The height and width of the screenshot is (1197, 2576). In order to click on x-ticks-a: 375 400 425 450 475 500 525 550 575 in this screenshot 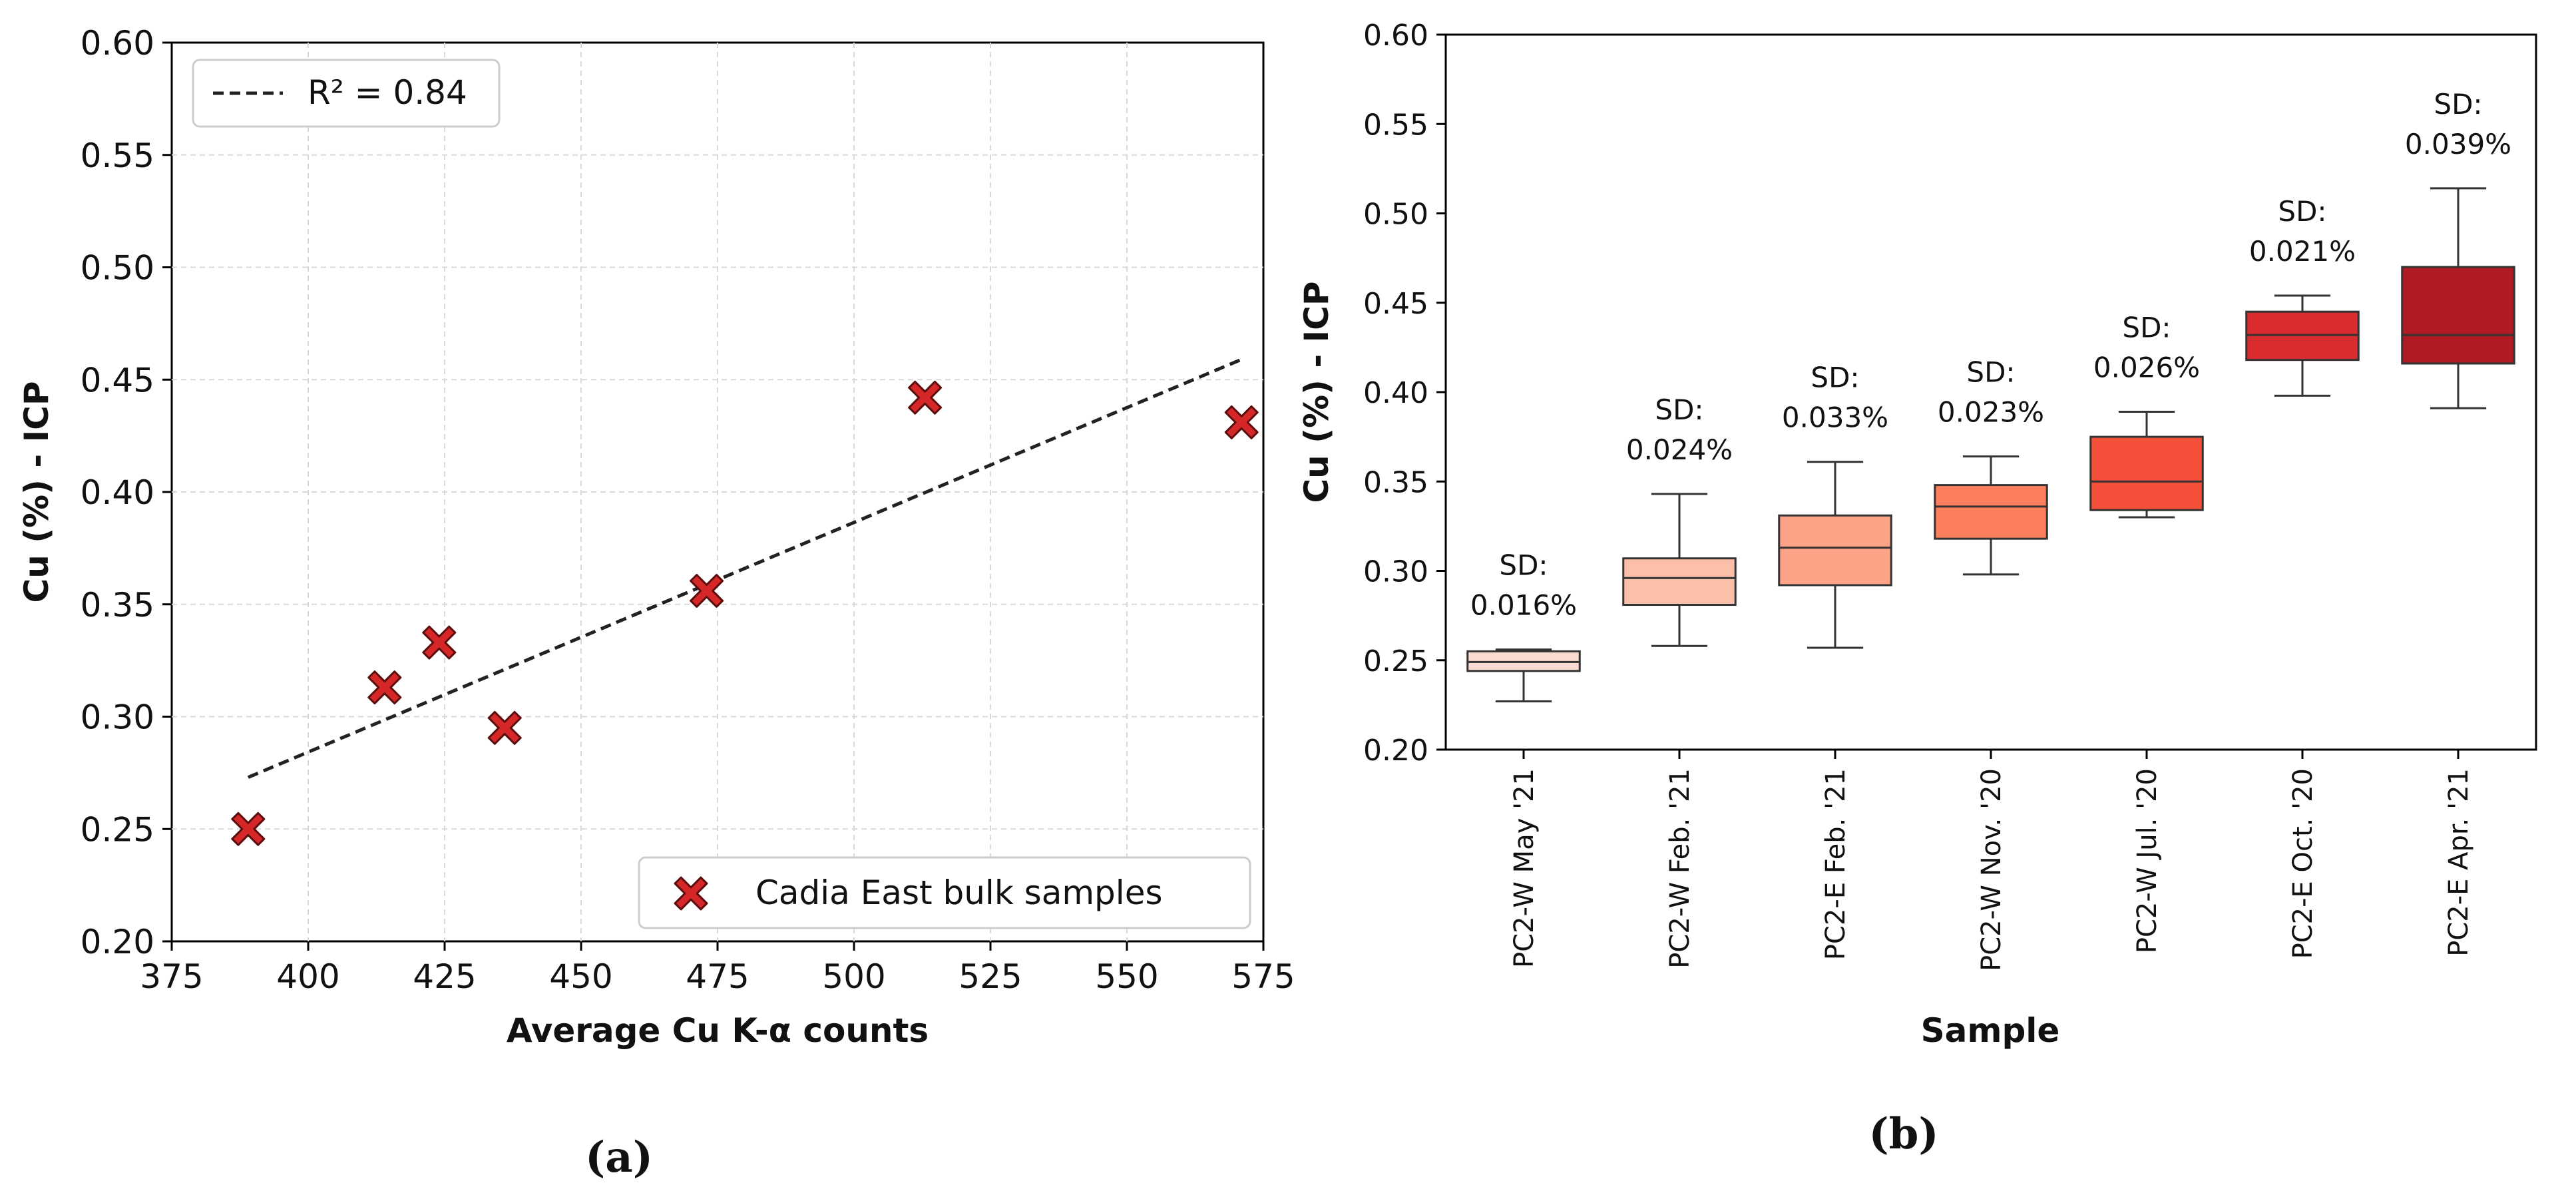, I will do `click(717, 969)`.